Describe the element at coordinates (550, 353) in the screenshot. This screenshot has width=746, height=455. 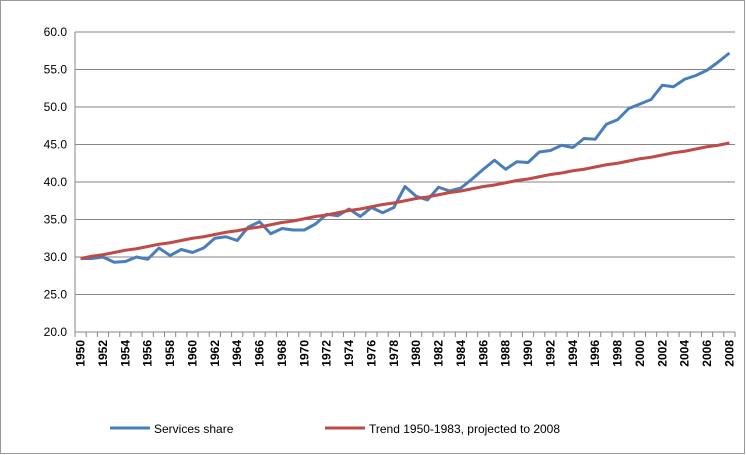
I see `x-tick-label: 1992` at that location.